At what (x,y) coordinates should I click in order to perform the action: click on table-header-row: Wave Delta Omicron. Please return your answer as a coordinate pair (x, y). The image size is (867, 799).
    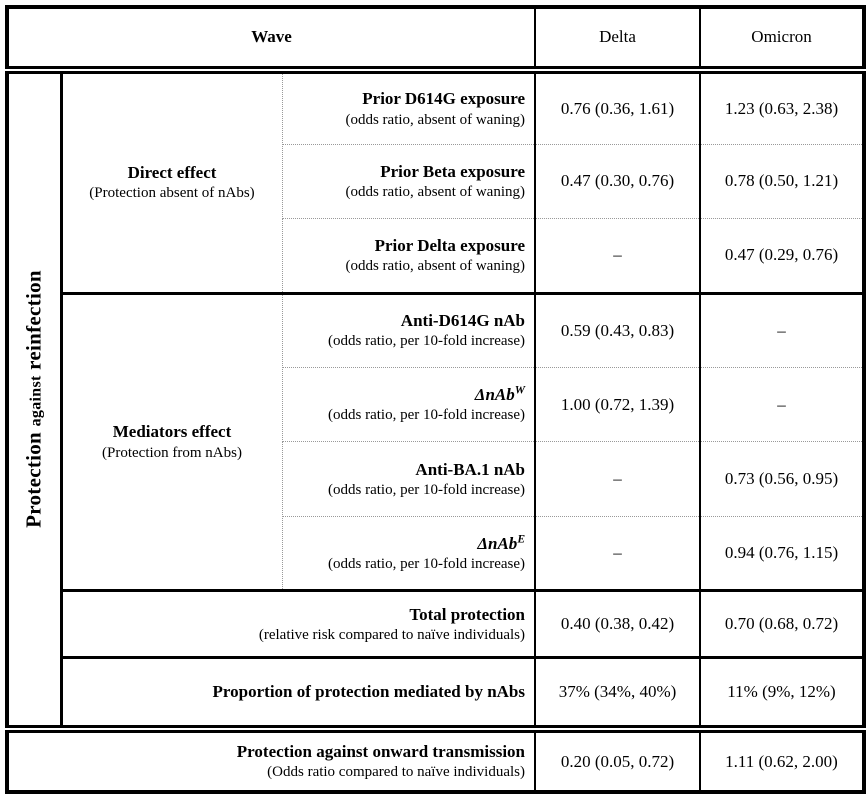
    Looking at the image, I should click on (436, 40).